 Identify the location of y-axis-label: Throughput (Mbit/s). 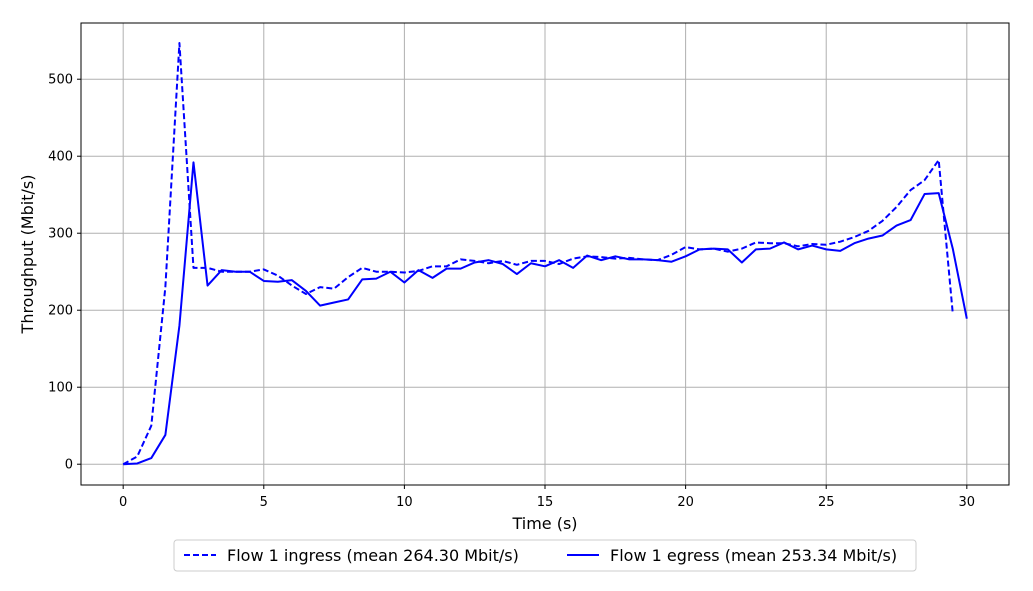
(27, 255).